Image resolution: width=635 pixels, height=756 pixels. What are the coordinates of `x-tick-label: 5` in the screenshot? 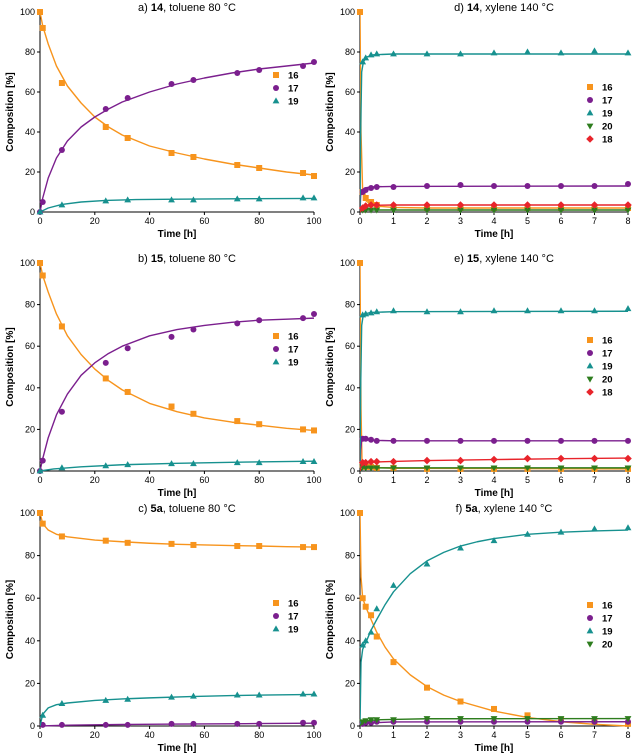 It's located at (527, 221).